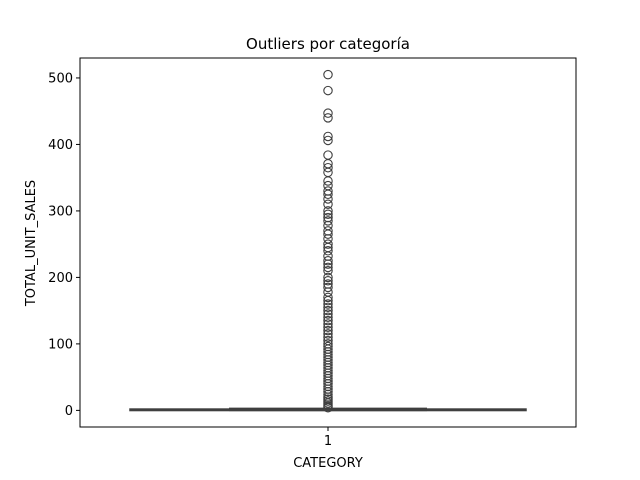  Describe the element at coordinates (60, 278) in the screenshot. I see `y-tick-label: 200` at that location.